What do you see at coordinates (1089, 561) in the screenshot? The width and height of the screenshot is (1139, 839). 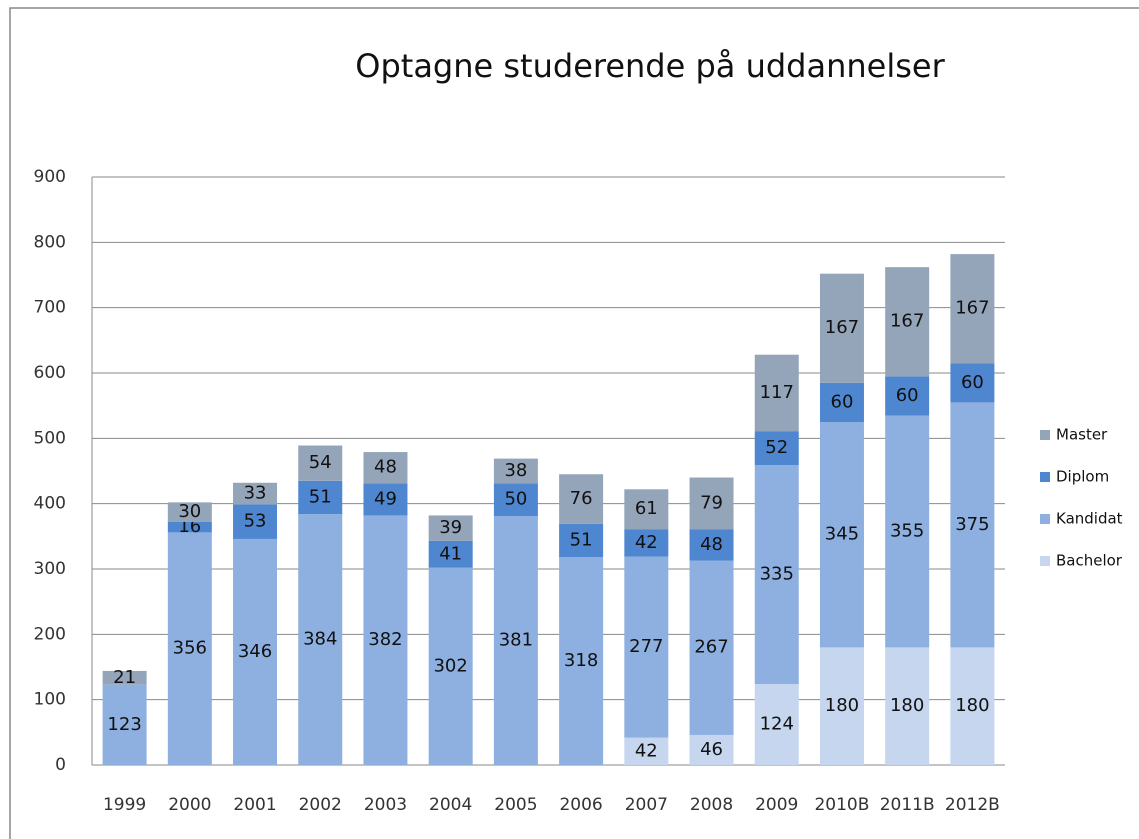 I see `legend-label: Bachelor` at bounding box center [1089, 561].